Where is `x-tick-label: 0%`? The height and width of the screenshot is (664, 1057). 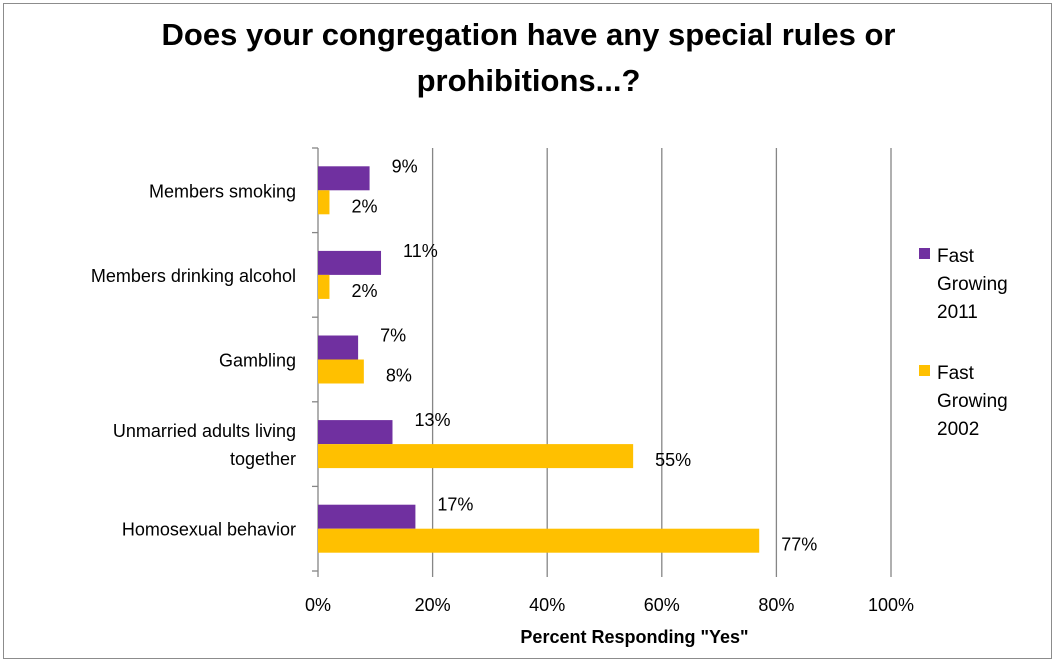 x-tick-label: 0% is located at coordinates (318, 605).